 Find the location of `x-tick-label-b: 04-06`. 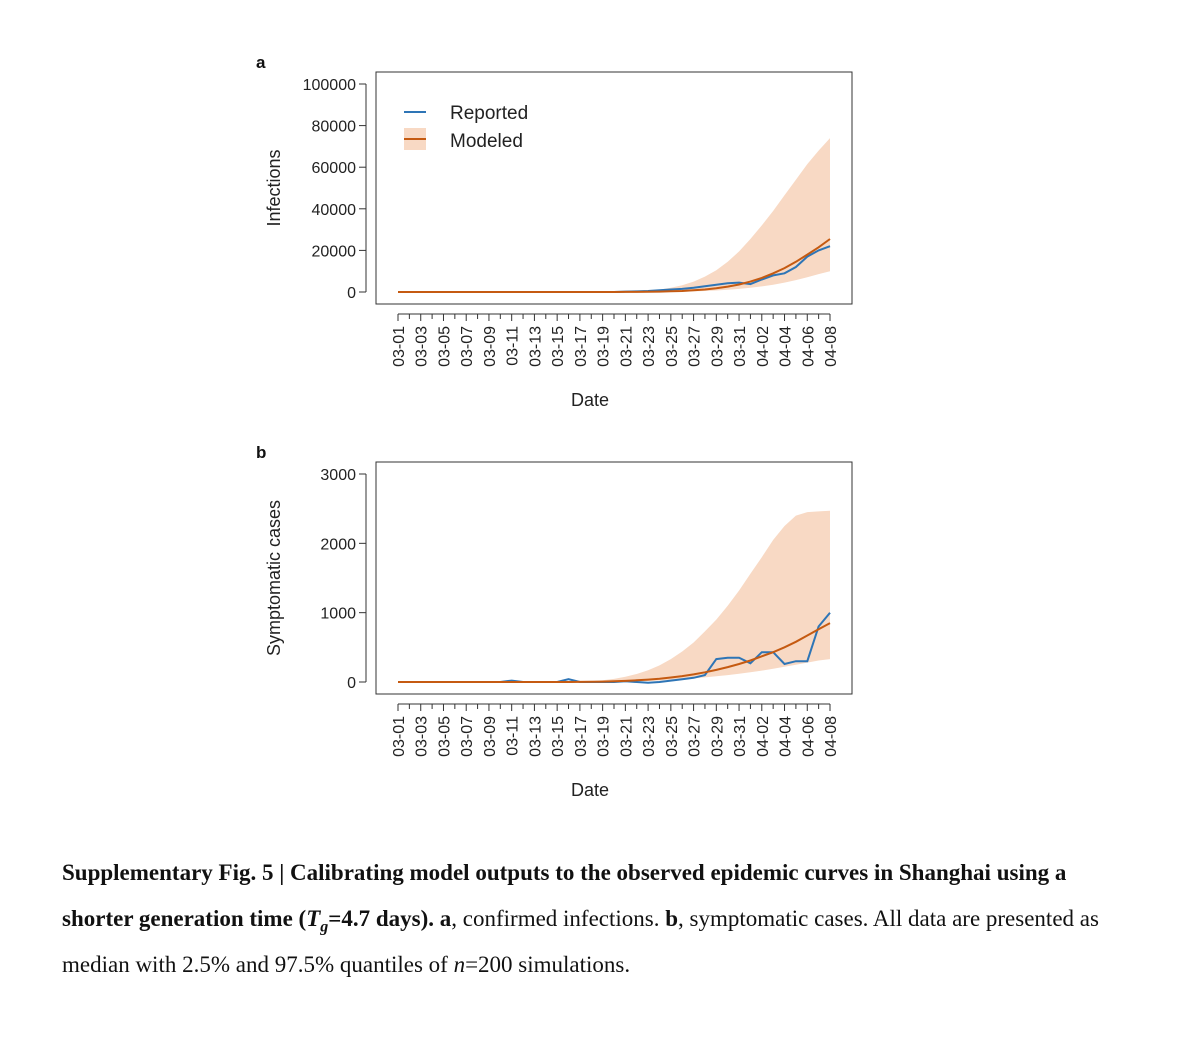

x-tick-label-b: 04-06 is located at coordinates (808, 736).